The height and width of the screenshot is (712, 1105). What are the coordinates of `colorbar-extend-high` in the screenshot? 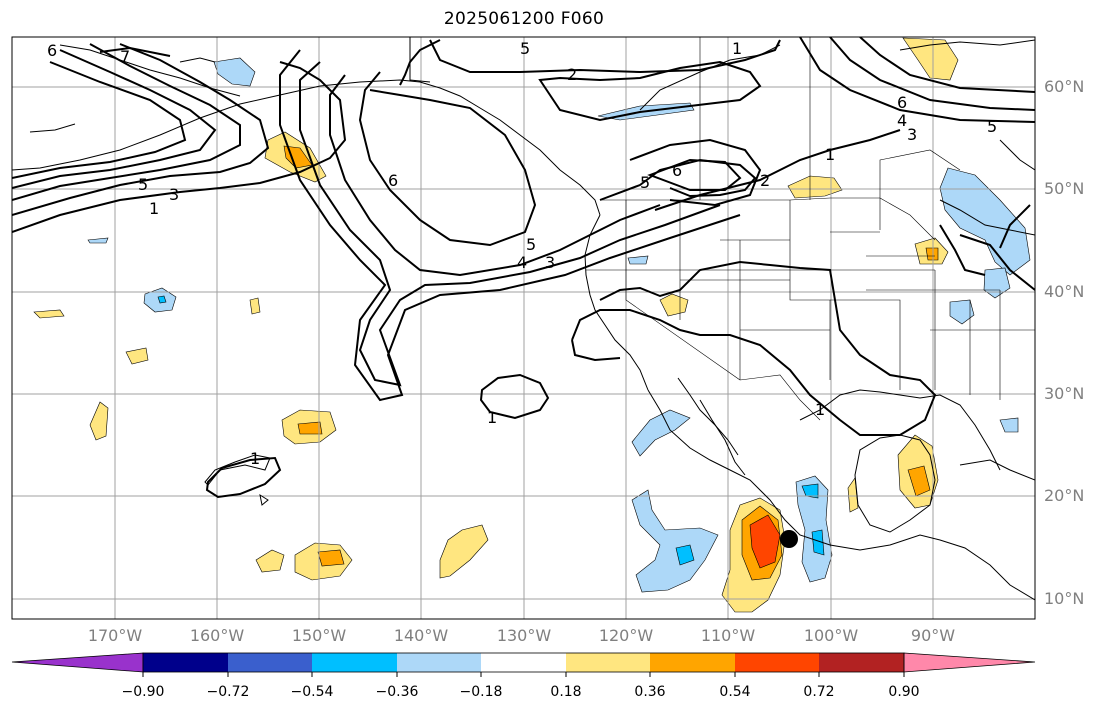 It's located at (969, 662).